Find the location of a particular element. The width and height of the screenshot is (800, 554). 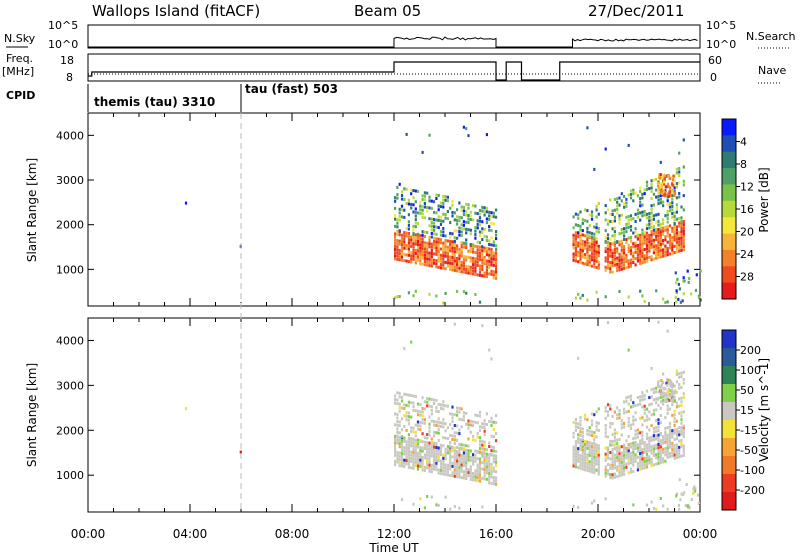

nsearch-label: N.Search is located at coordinates (771, 36).